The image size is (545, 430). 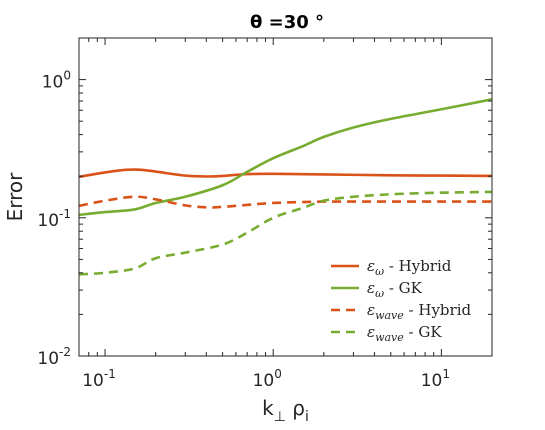 I want to click on legend-label-2: εω - GK, so click(x=395, y=289).